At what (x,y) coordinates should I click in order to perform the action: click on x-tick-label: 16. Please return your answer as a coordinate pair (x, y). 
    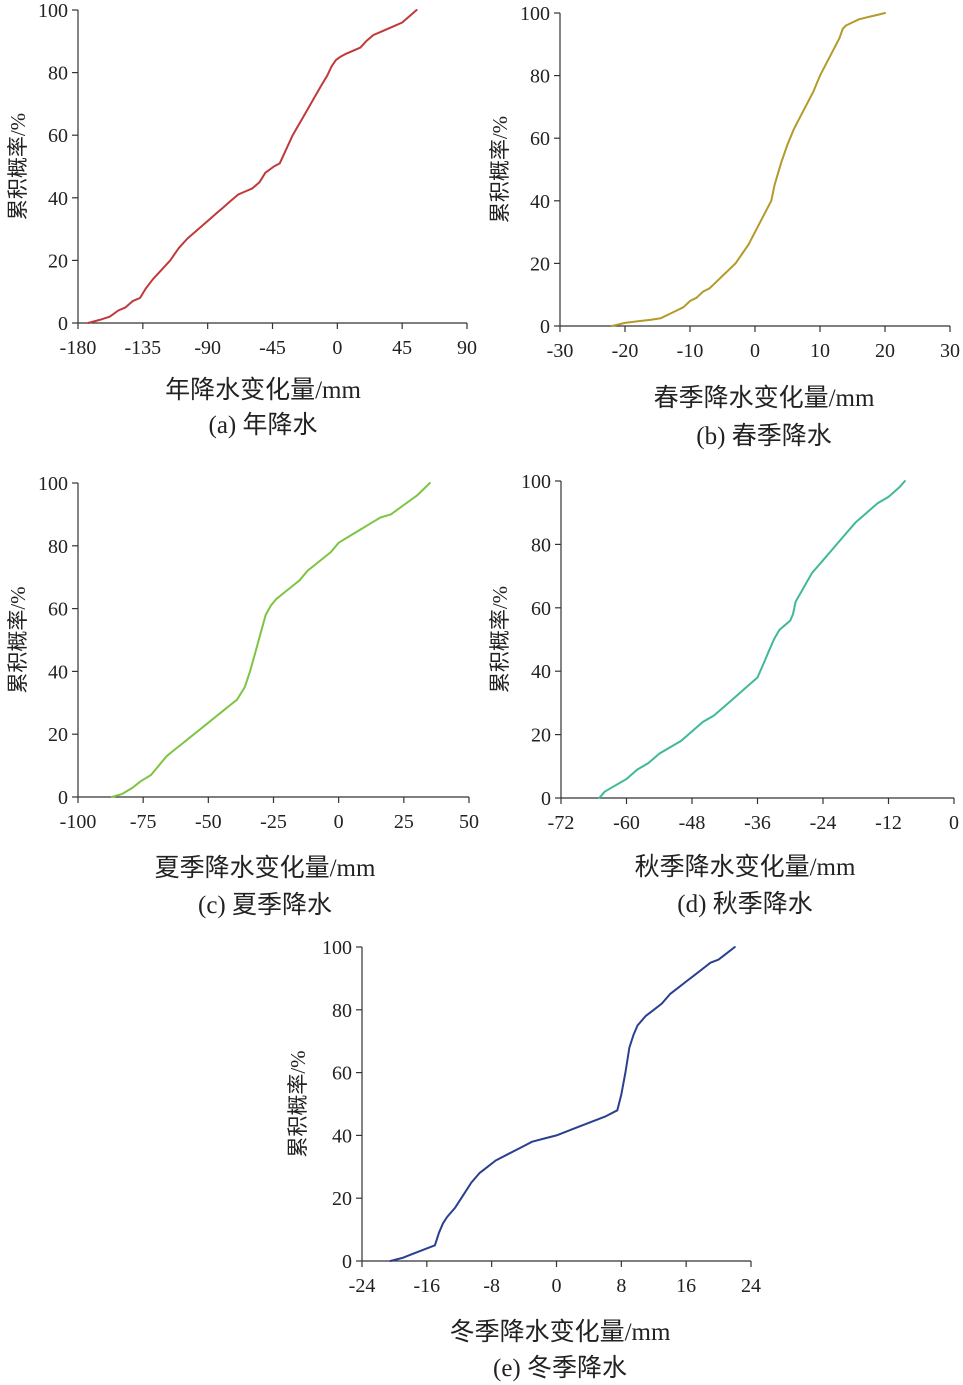
    Looking at the image, I should click on (686, 1286).